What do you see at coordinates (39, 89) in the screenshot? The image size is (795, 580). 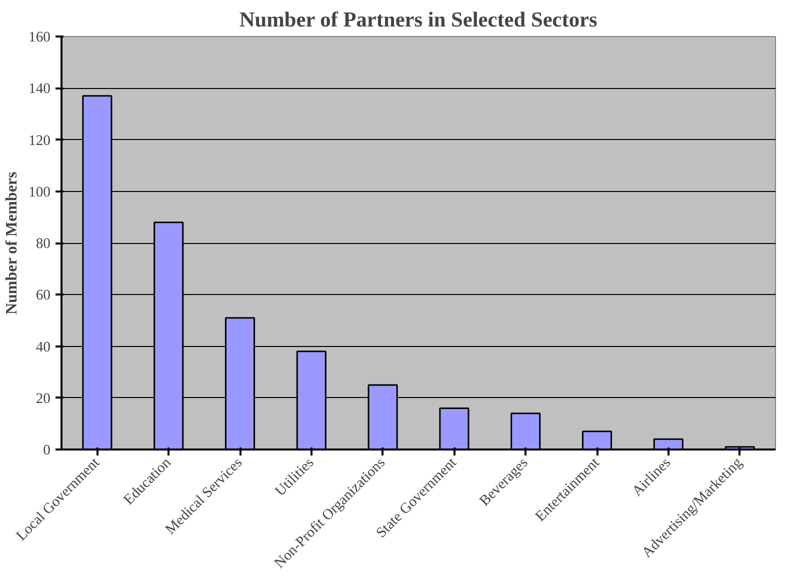 I see `y-tick-label: 140` at bounding box center [39, 89].